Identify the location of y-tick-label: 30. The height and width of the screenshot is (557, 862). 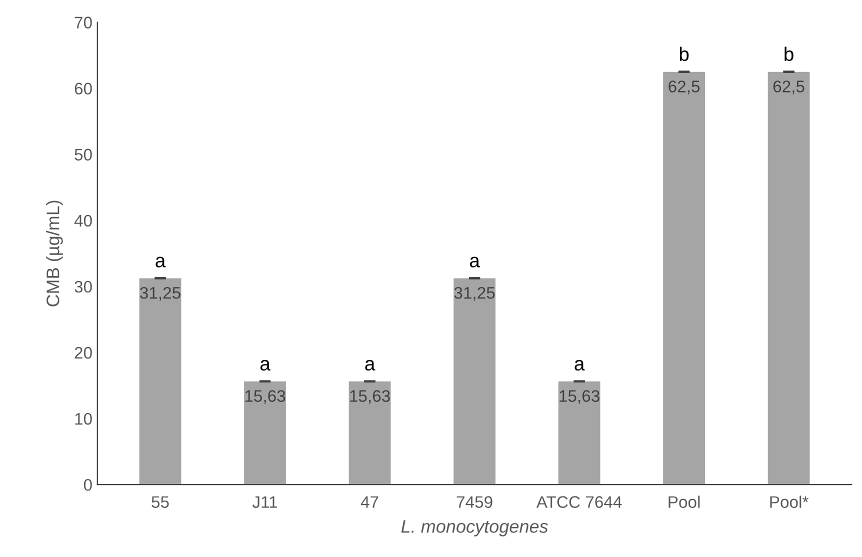
(83, 286).